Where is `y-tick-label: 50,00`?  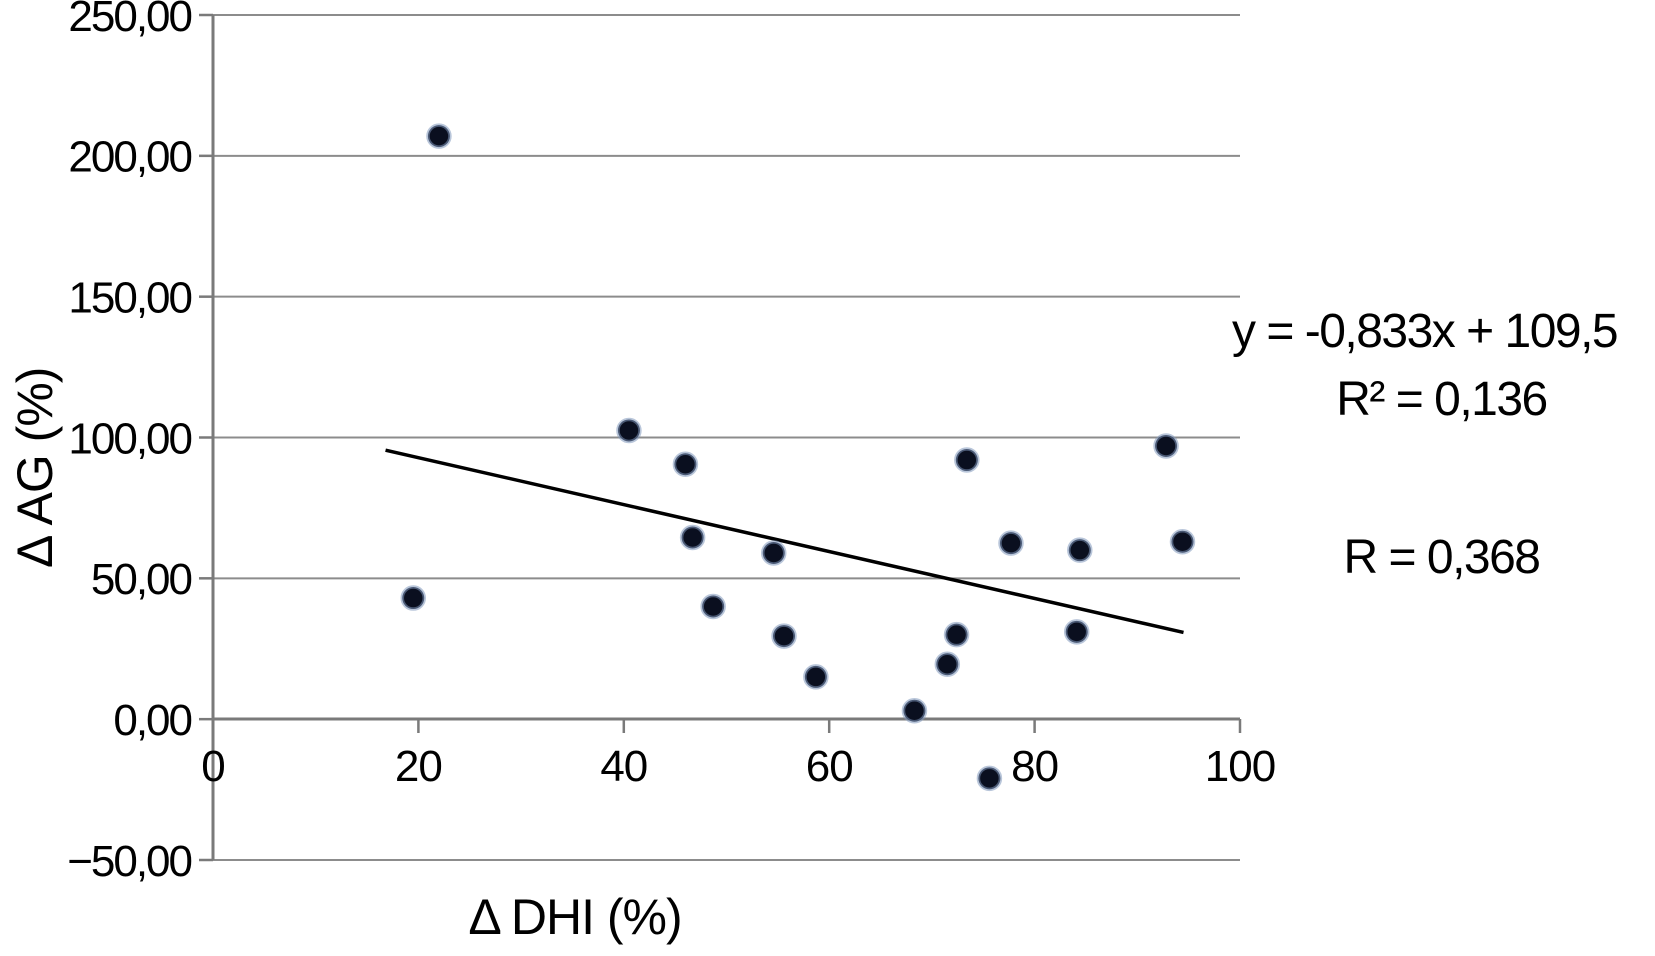
y-tick-label: 50,00 is located at coordinates (141, 579).